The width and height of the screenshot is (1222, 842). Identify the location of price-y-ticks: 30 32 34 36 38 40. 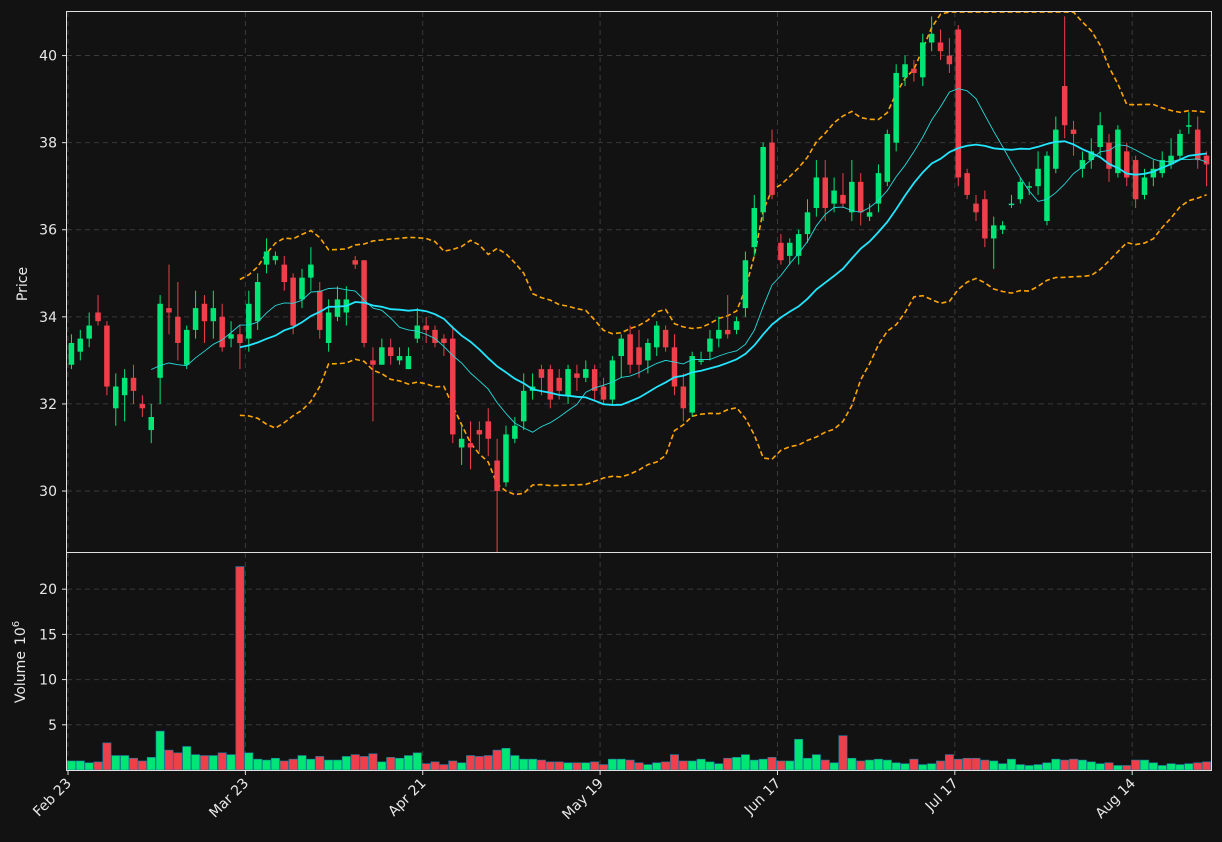
(53, 274).